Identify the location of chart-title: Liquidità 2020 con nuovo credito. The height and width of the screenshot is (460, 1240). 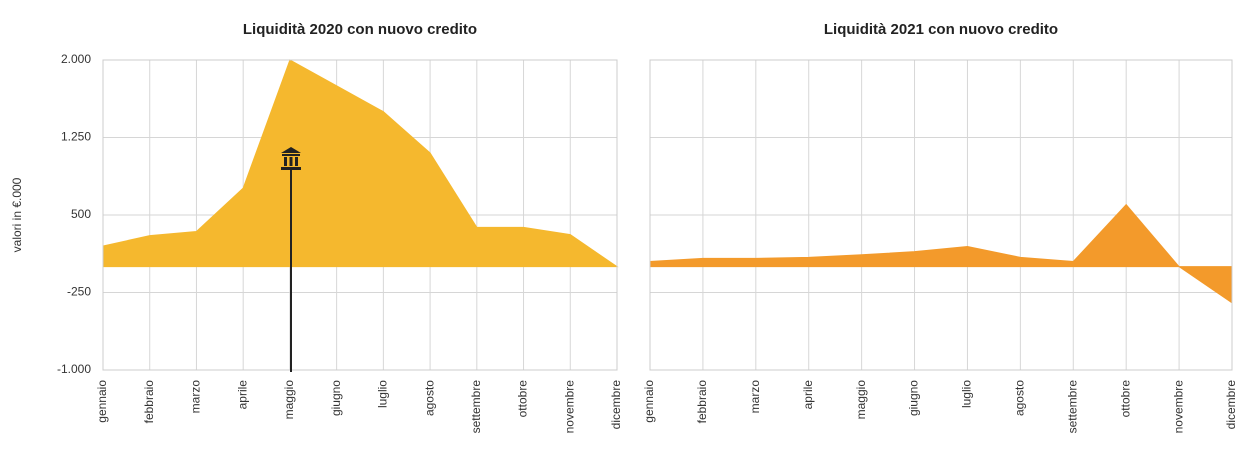
(360, 29).